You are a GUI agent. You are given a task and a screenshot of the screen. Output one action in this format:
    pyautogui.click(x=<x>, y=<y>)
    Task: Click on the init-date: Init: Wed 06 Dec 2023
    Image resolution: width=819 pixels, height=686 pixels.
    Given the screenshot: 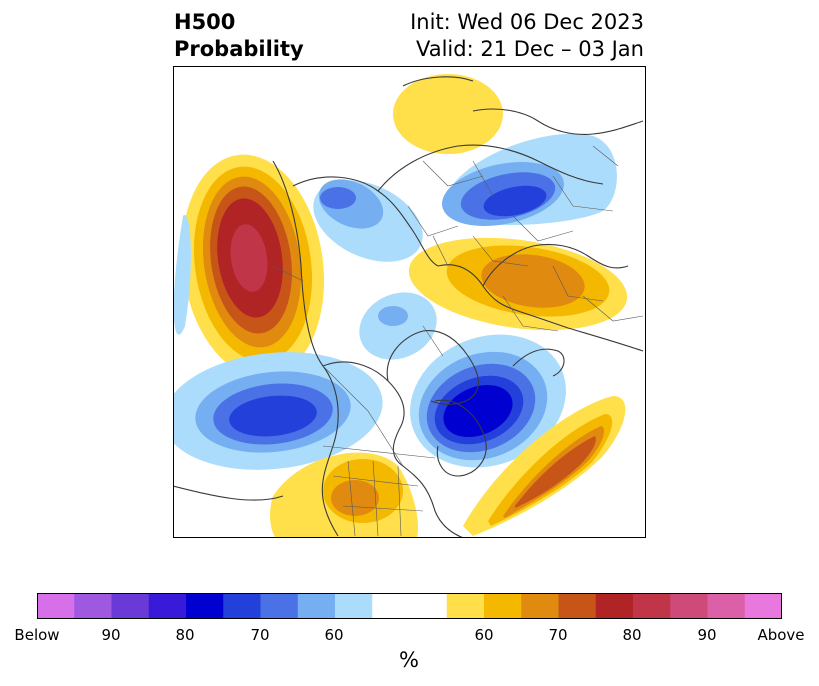 What is the action you would take?
    pyautogui.click(x=527, y=22)
    